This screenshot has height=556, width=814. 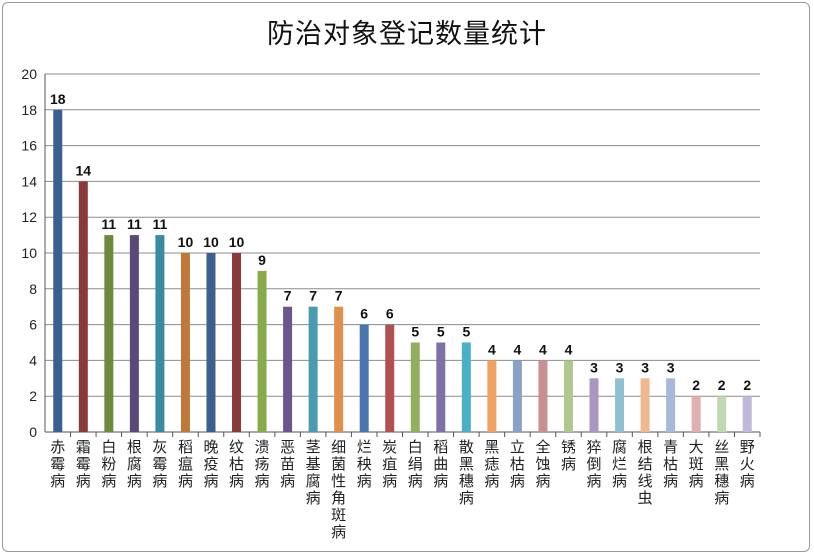 What do you see at coordinates (33, 289) in the screenshot?
I see `y-tick-label: 8` at bounding box center [33, 289].